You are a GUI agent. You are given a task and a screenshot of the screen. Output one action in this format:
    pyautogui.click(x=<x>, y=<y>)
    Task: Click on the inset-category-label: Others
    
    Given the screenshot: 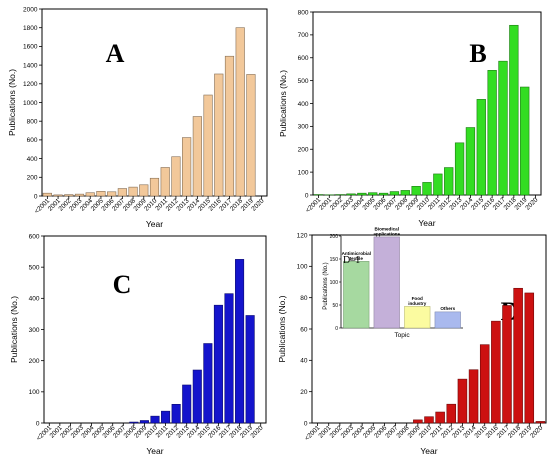 What is the action you would take?
    pyautogui.click(x=447, y=308)
    